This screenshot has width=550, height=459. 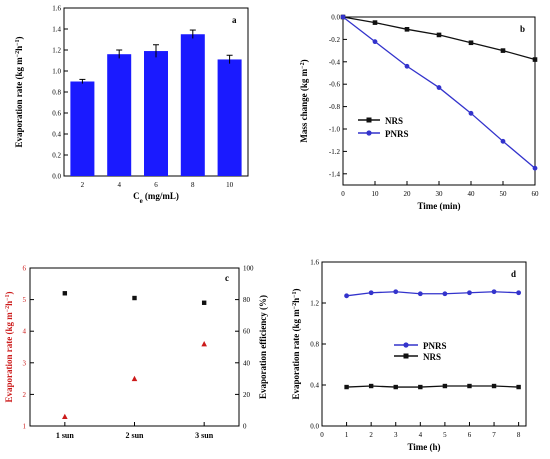 What do you see at coordinates (248, 269) in the screenshot?
I see `y2-tick-label: 100` at bounding box center [248, 269].